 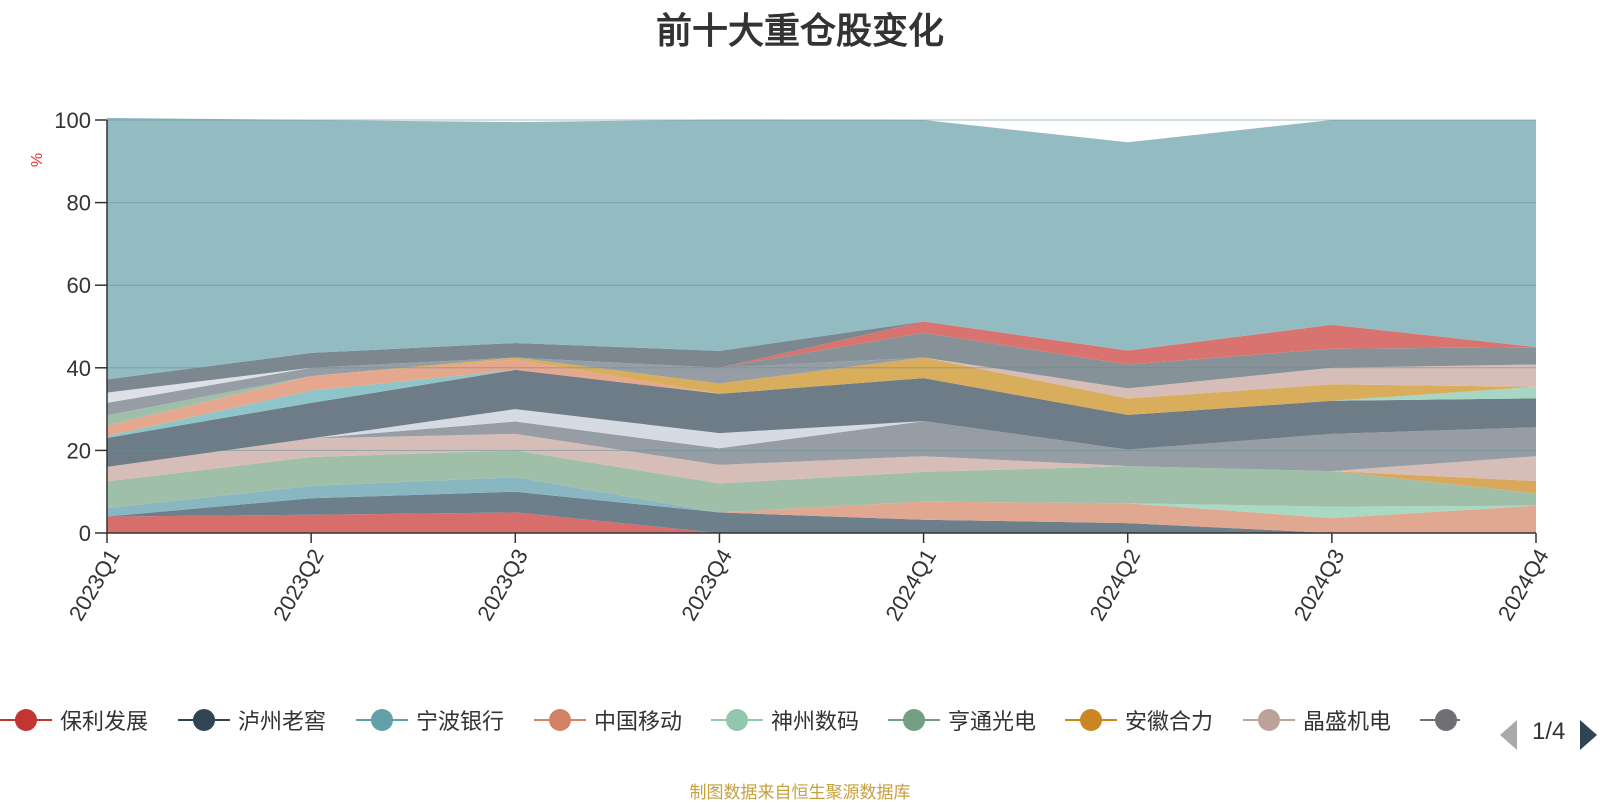 What do you see at coordinates (79, 285) in the screenshot?
I see `y-tick-label: 60` at bounding box center [79, 285].